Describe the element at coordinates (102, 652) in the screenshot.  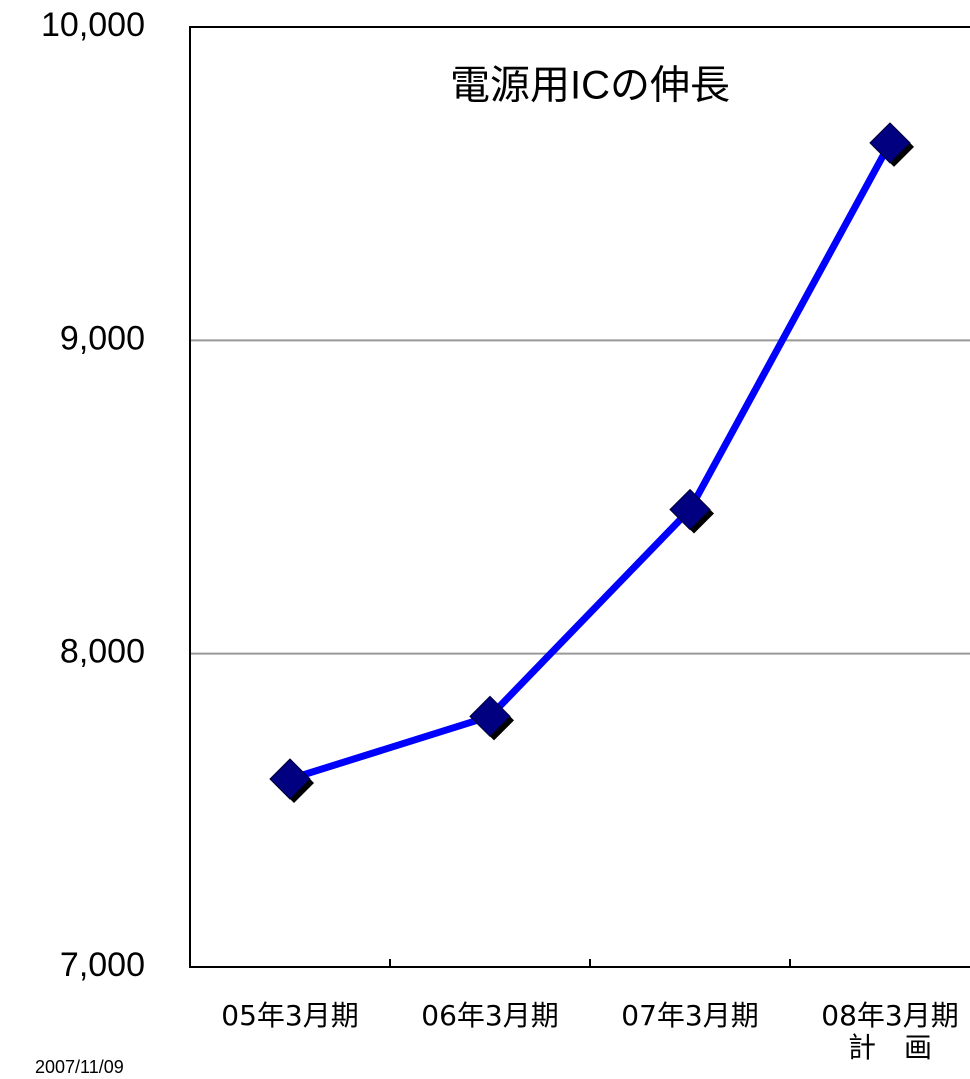
I see `y-tick-label: 8,000` at that location.